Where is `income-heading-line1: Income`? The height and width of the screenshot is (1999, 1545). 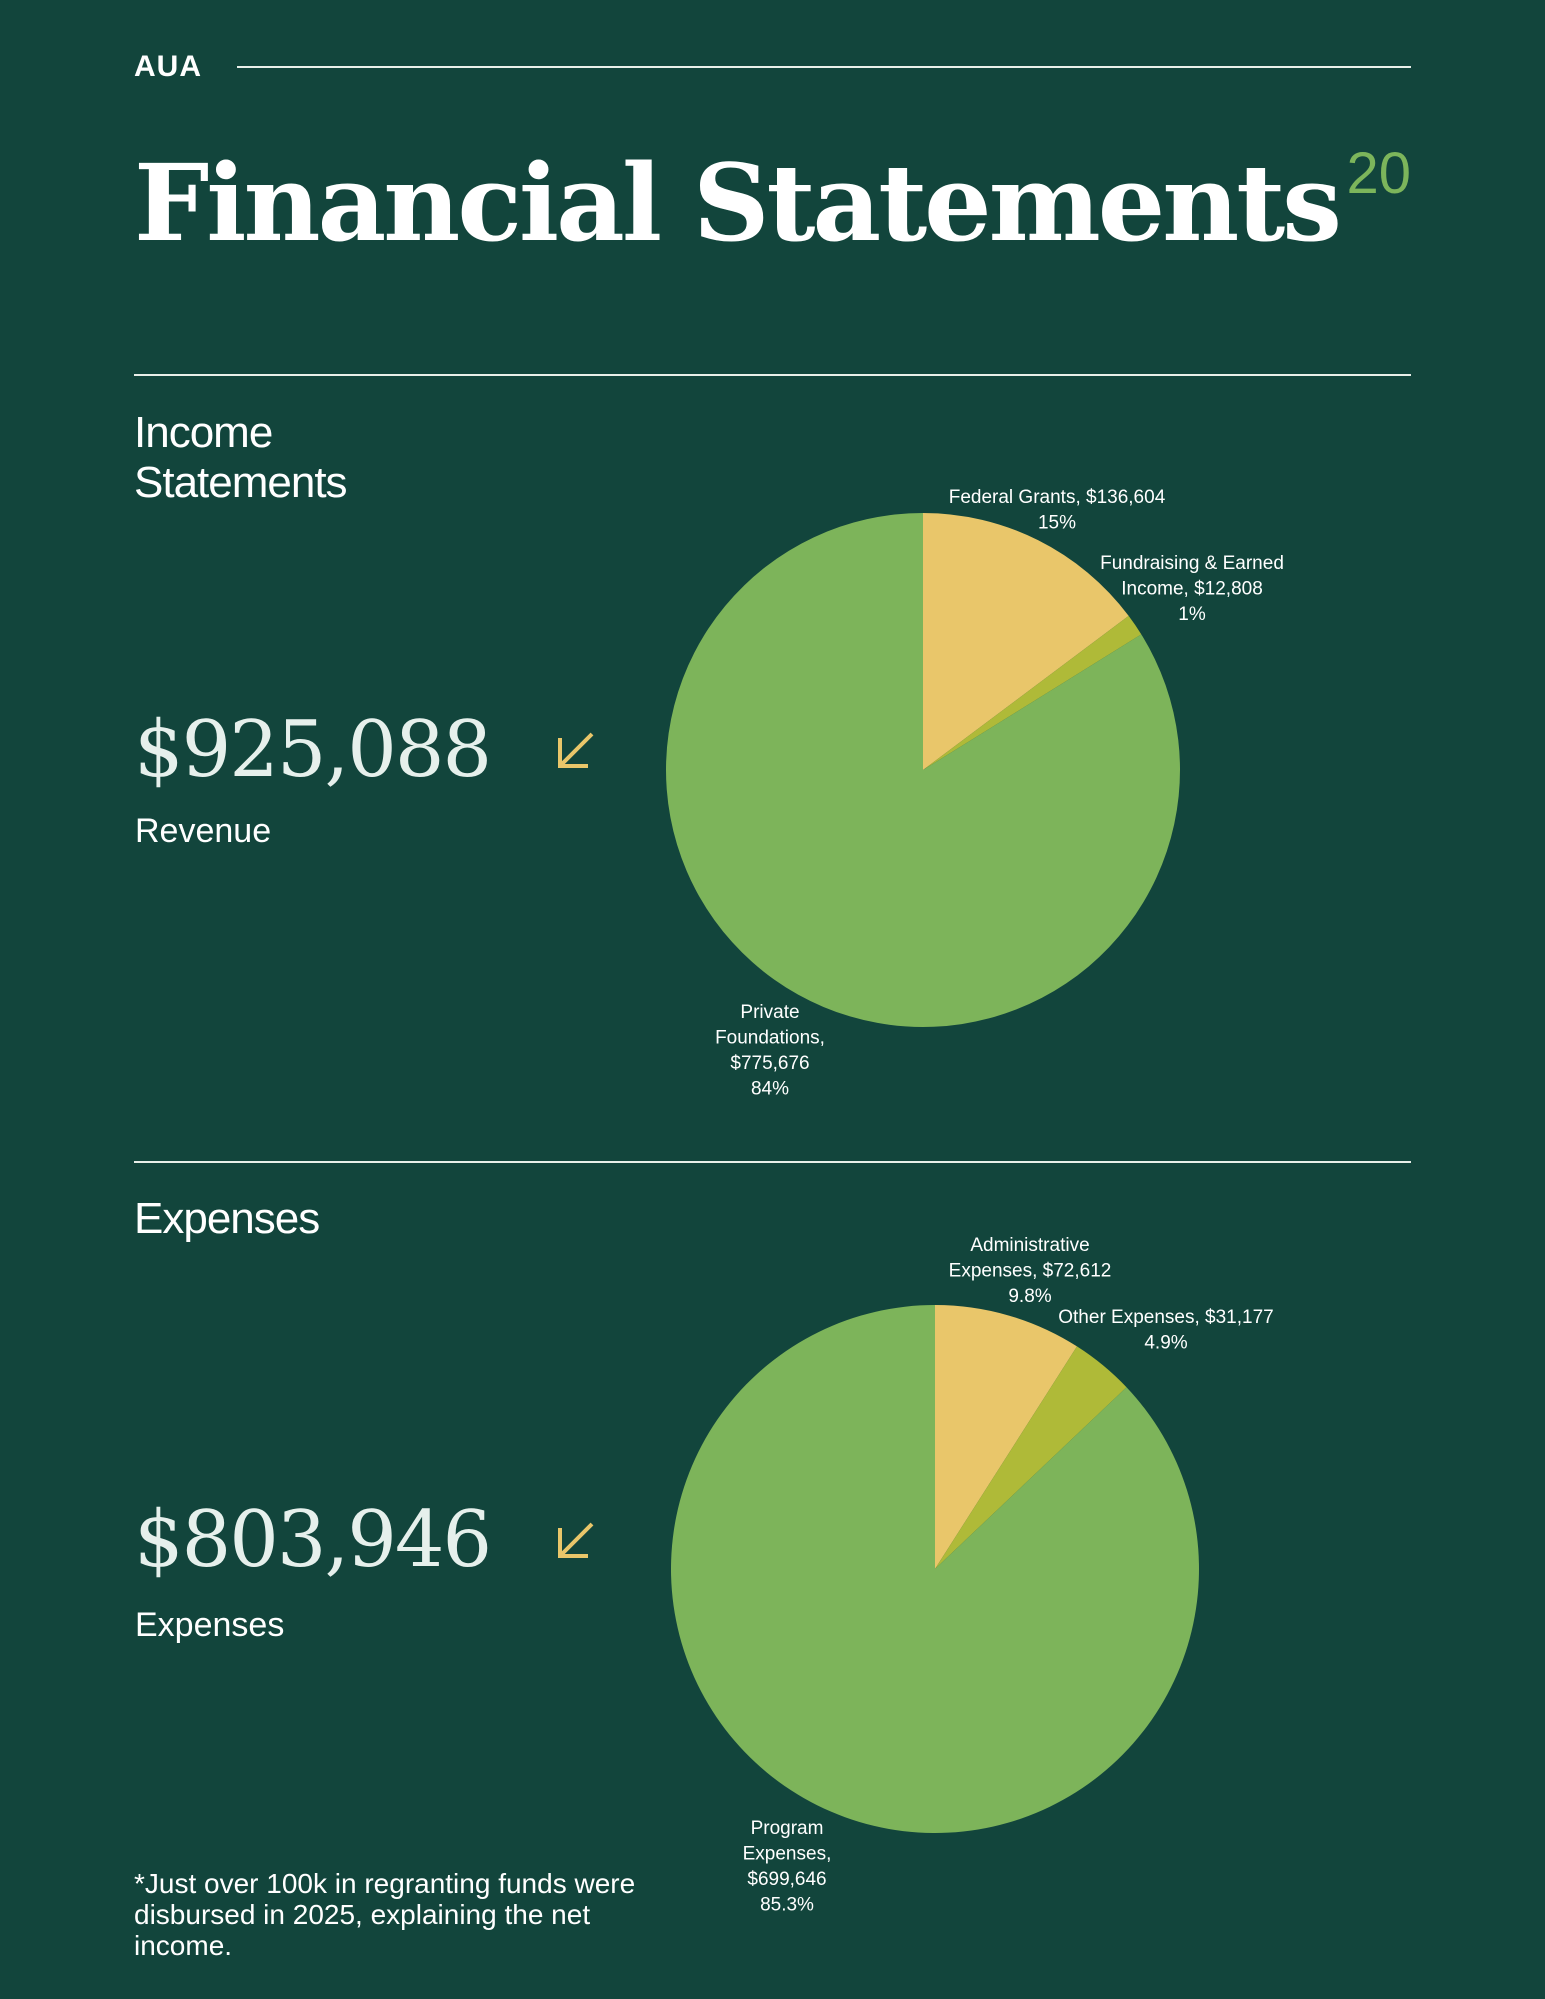 income-heading-line1: Income is located at coordinates (203, 432).